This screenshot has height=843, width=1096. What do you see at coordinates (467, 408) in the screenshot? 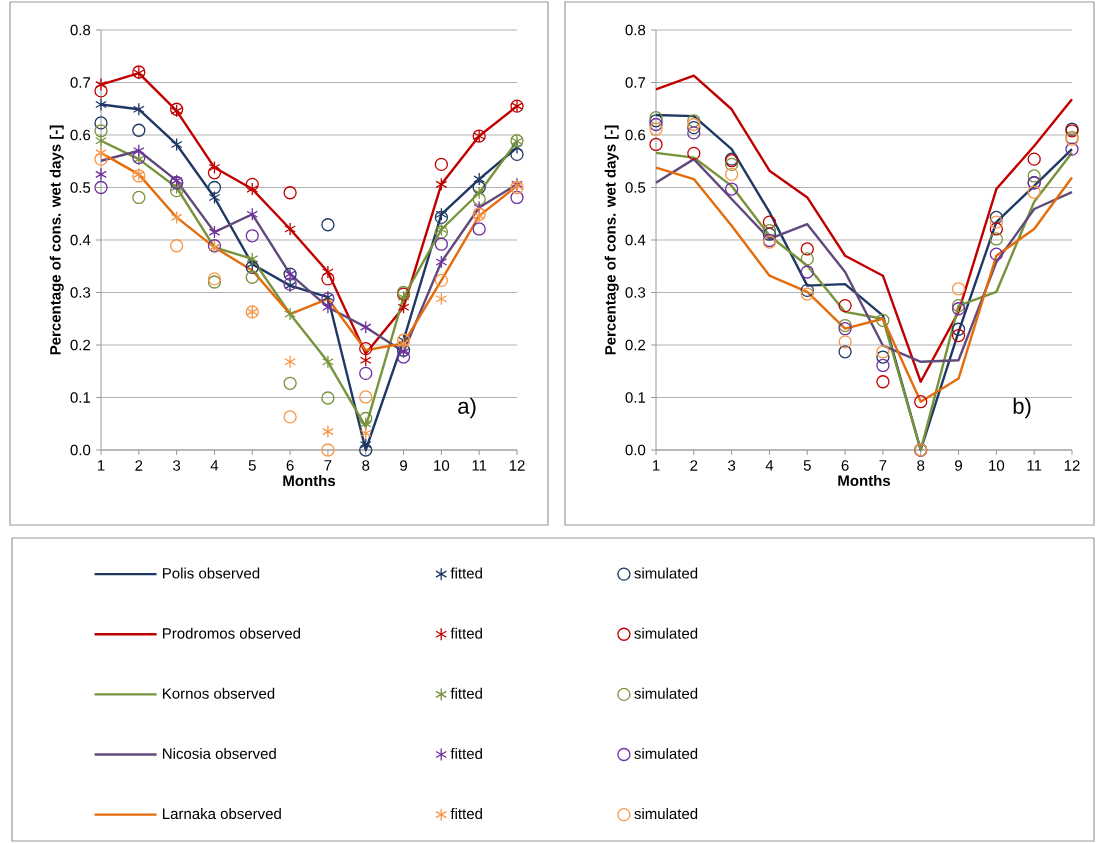
I see `annotation: a)` at bounding box center [467, 408].